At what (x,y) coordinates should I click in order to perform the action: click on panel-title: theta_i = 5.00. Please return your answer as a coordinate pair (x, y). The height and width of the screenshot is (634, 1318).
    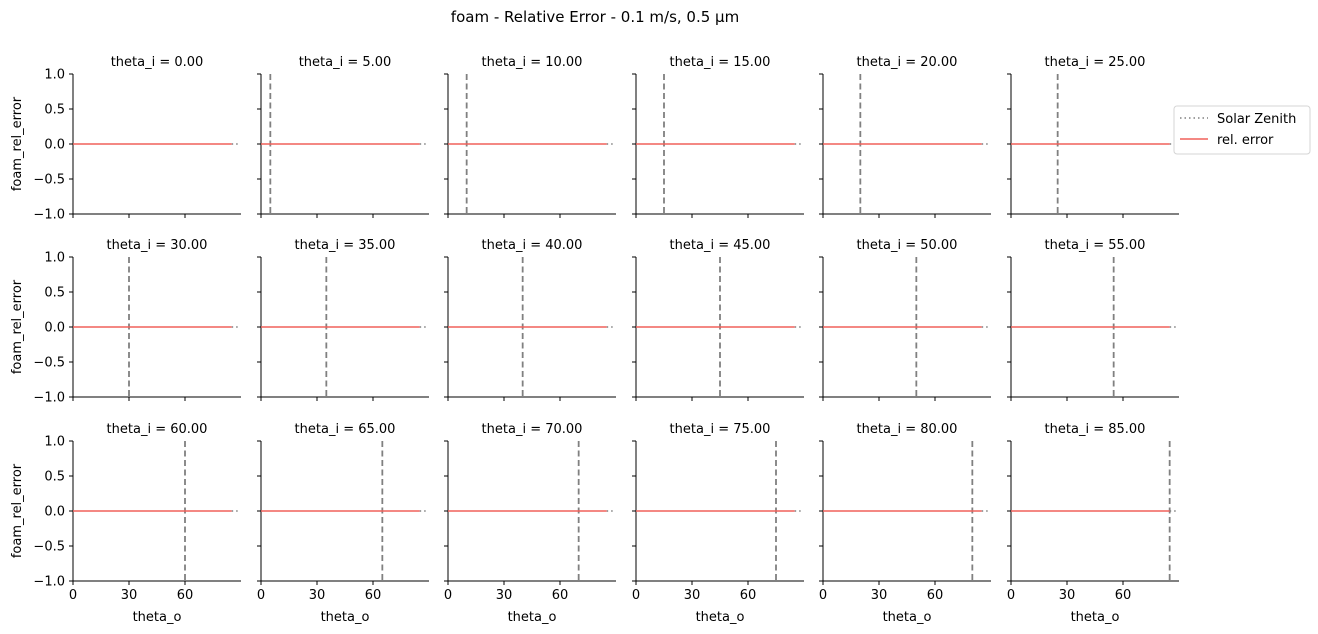
    Looking at the image, I should click on (345, 62).